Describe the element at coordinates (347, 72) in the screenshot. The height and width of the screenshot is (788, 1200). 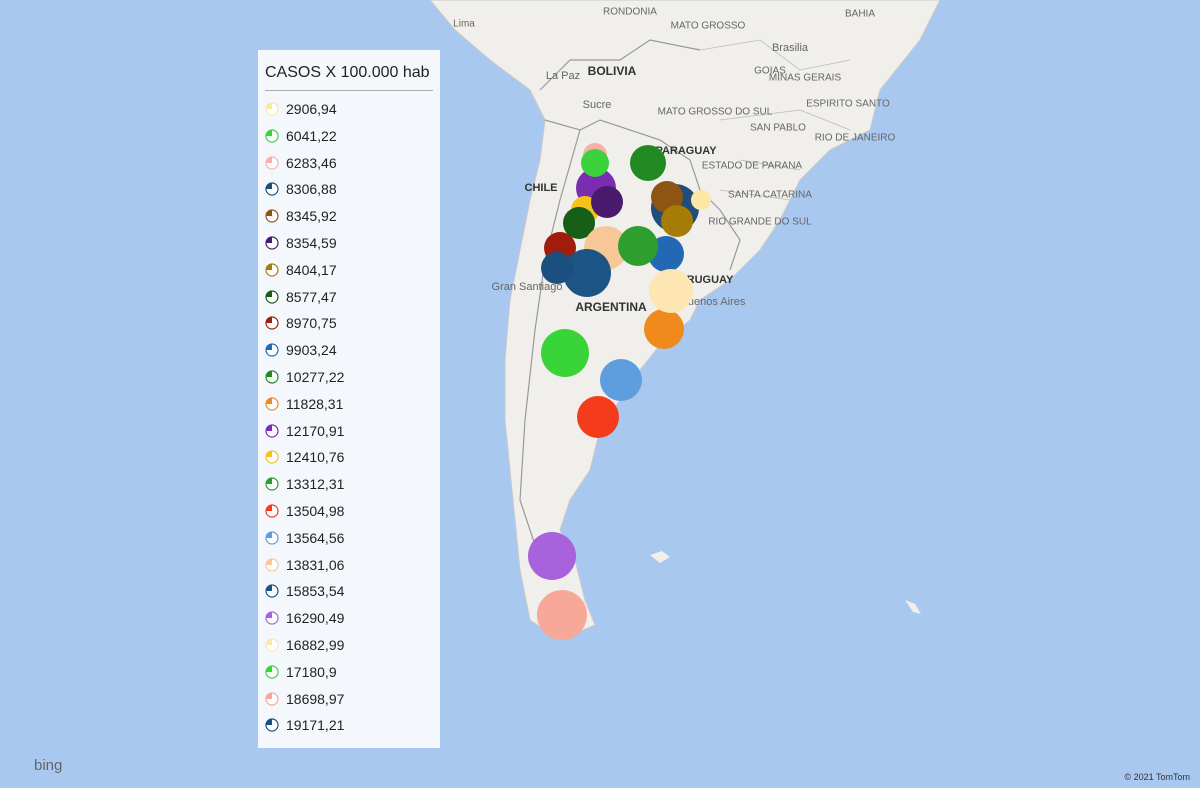
I see `legend-title: CASOS X 100.000 hab` at that location.